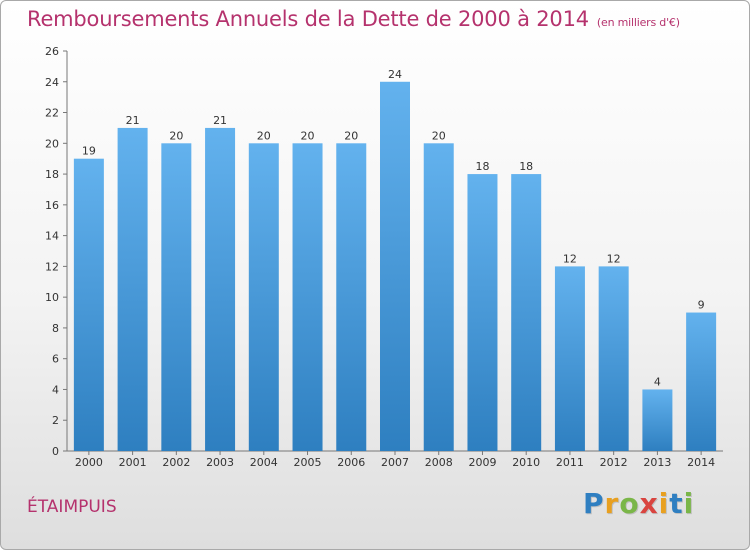 The width and height of the screenshot is (750, 550). Describe the element at coordinates (629, 503) in the screenshot. I see `logo-letter: o` at that location.